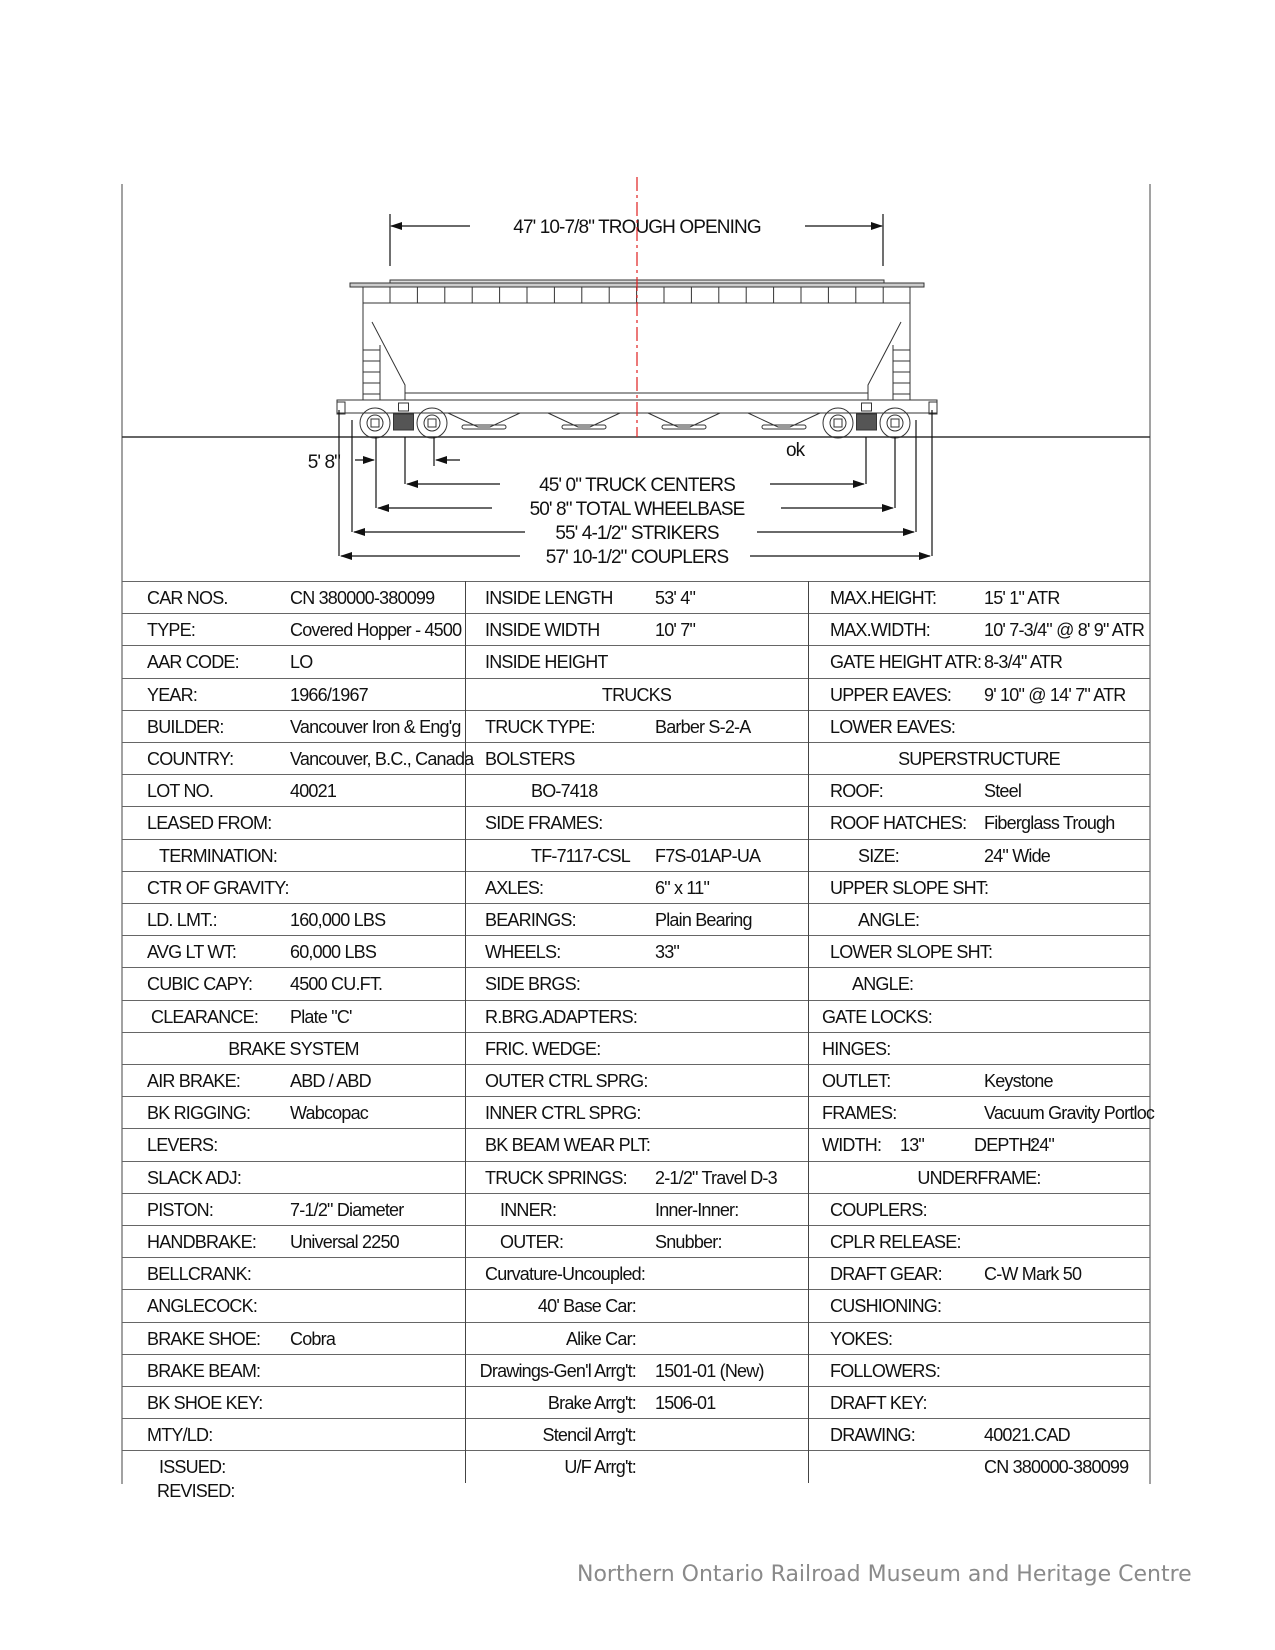  What do you see at coordinates (345, 1242) in the screenshot?
I see `field-value: Universal 2250` at bounding box center [345, 1242].